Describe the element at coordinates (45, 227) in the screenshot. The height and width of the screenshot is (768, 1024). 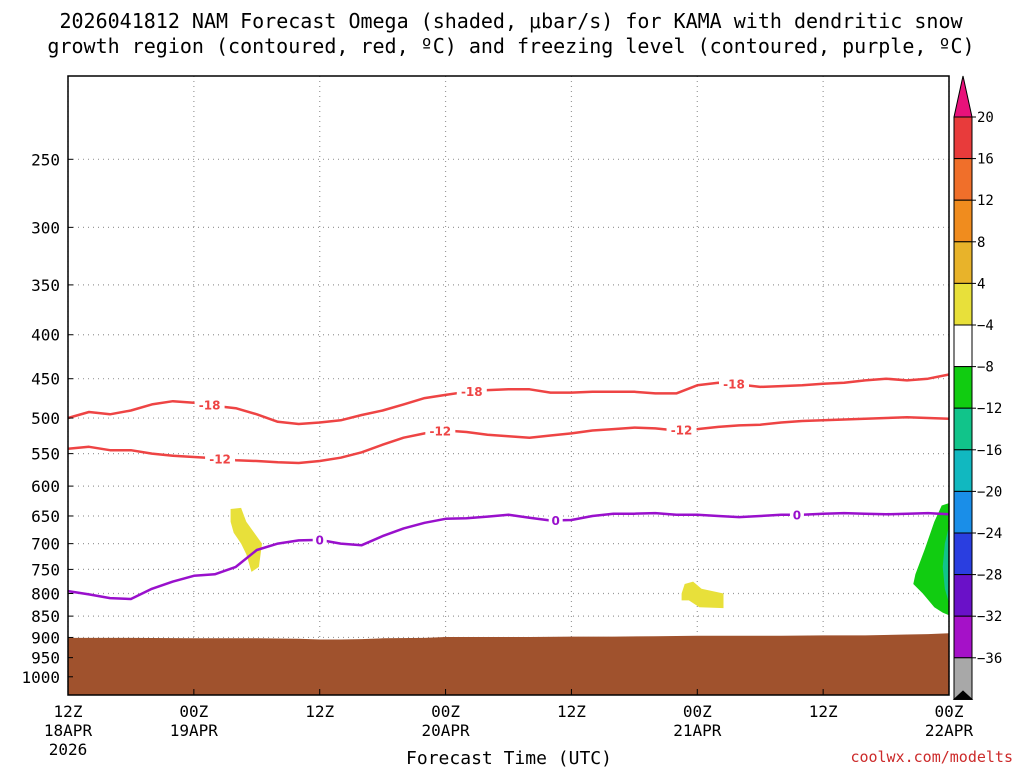
I see `y-tick-label: 300` at that location.